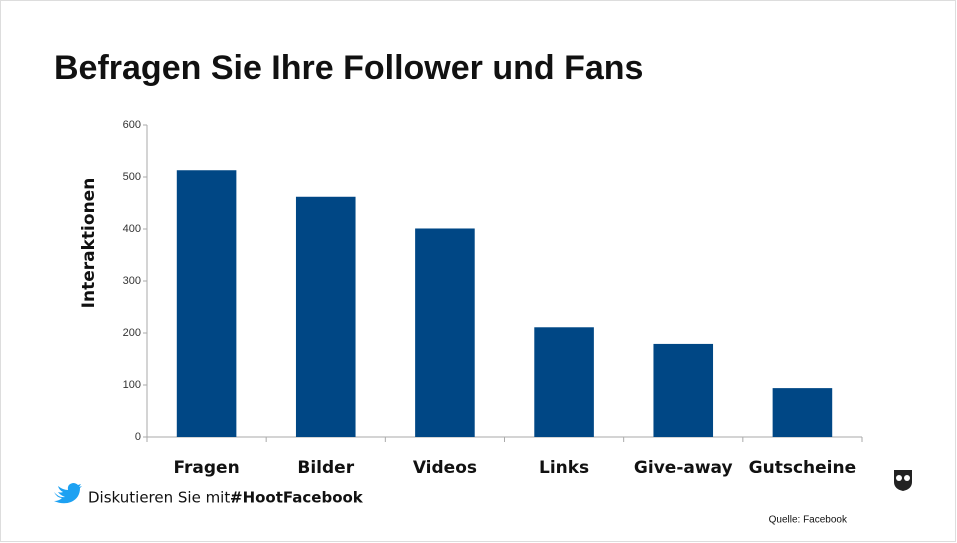 The width and height of the screenshot is (957, 543). Describe the element at coordinates (132, 177) in the screenshot. I see `y-tick-label: 500` at that location.